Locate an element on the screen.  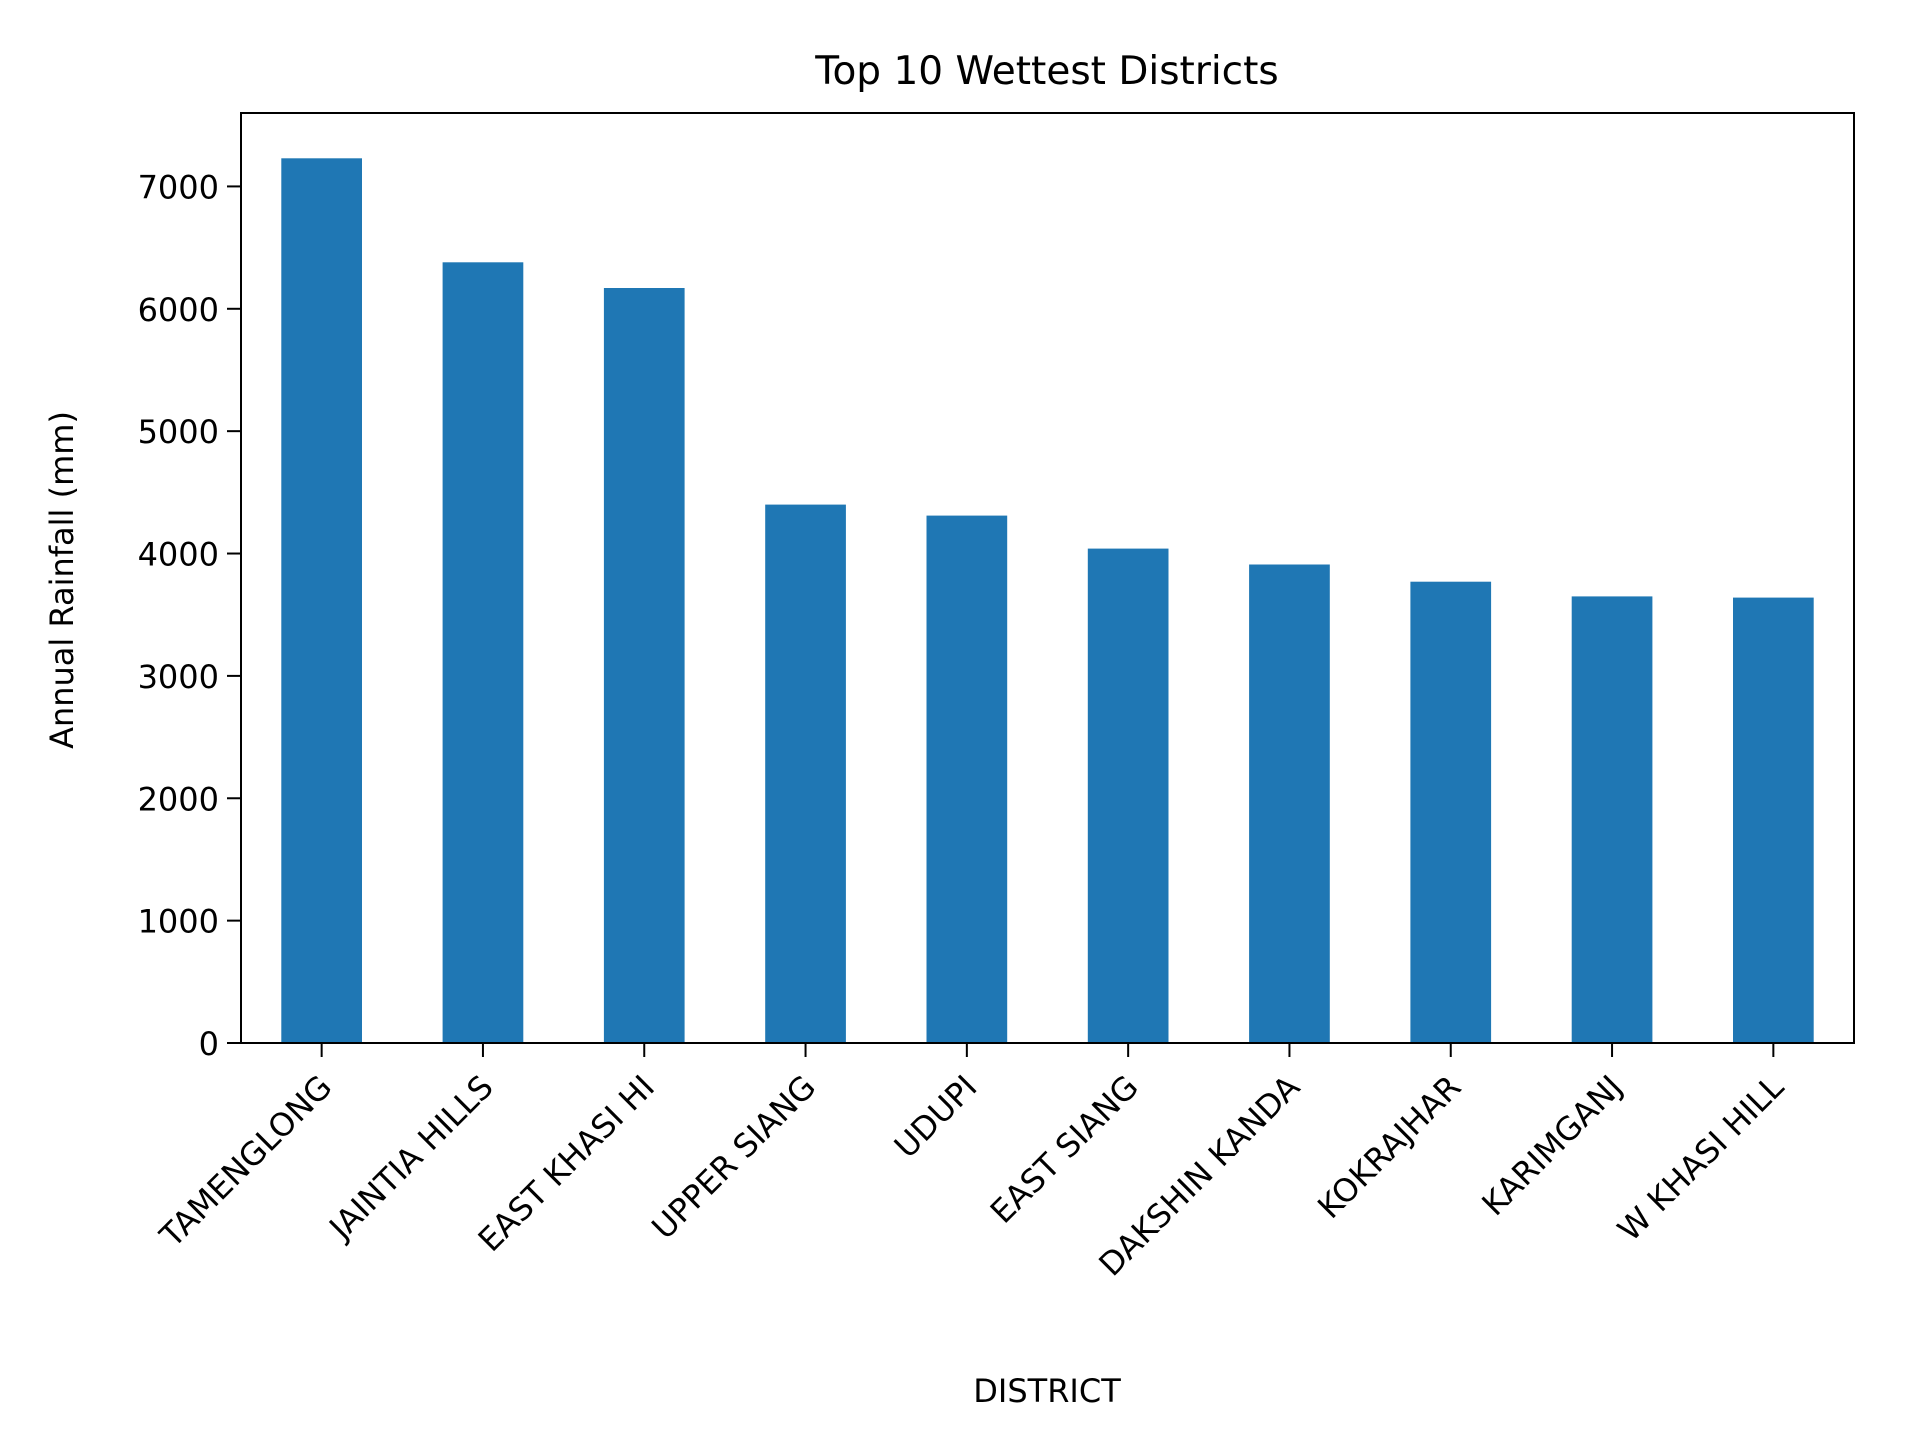
y-axis-ticks: 0 1000 2000 3000 4000 5000 6000 7000 is located at coordinates (189, 615).